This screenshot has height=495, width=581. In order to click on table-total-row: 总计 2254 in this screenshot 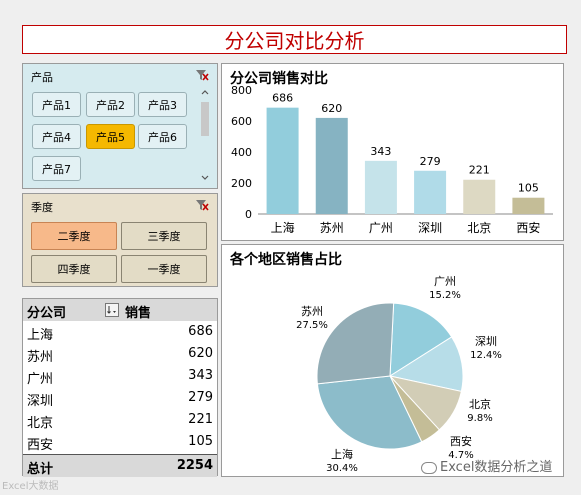, I will do `click(120, 465)`.